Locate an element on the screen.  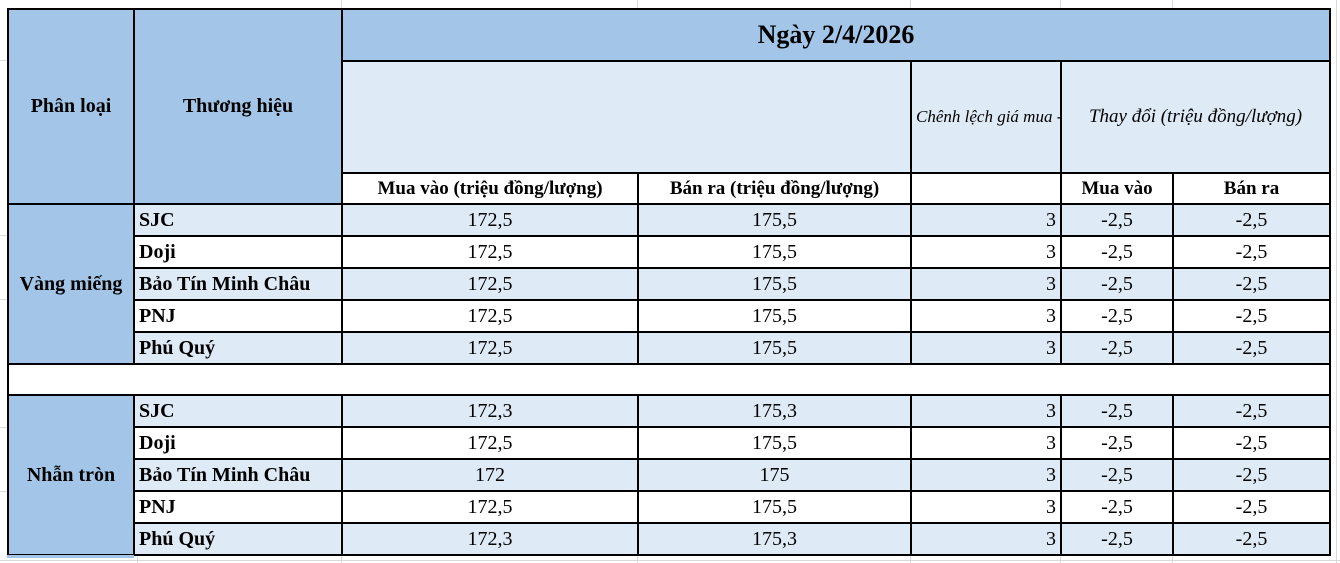
header-ban-ra-full: Bán ra (triệu đồng/lượng) is located at coordinates (774, 188).